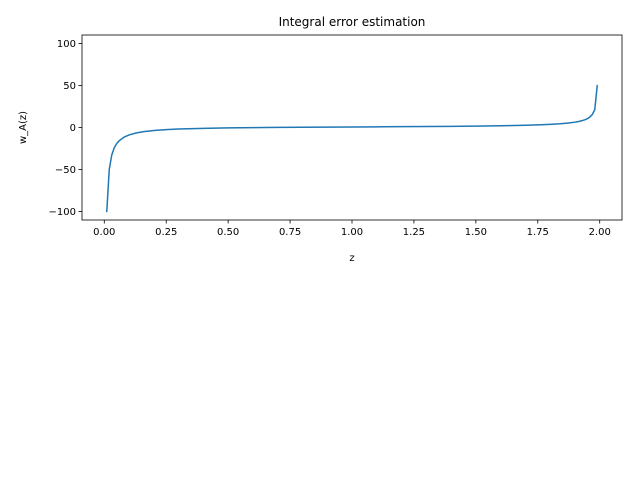 The image size is (640, 480). What do you see at coordinates (414, 232) in the screenshot?
I see `x-tick-label: 1.25` at bounding box center [414, 232].